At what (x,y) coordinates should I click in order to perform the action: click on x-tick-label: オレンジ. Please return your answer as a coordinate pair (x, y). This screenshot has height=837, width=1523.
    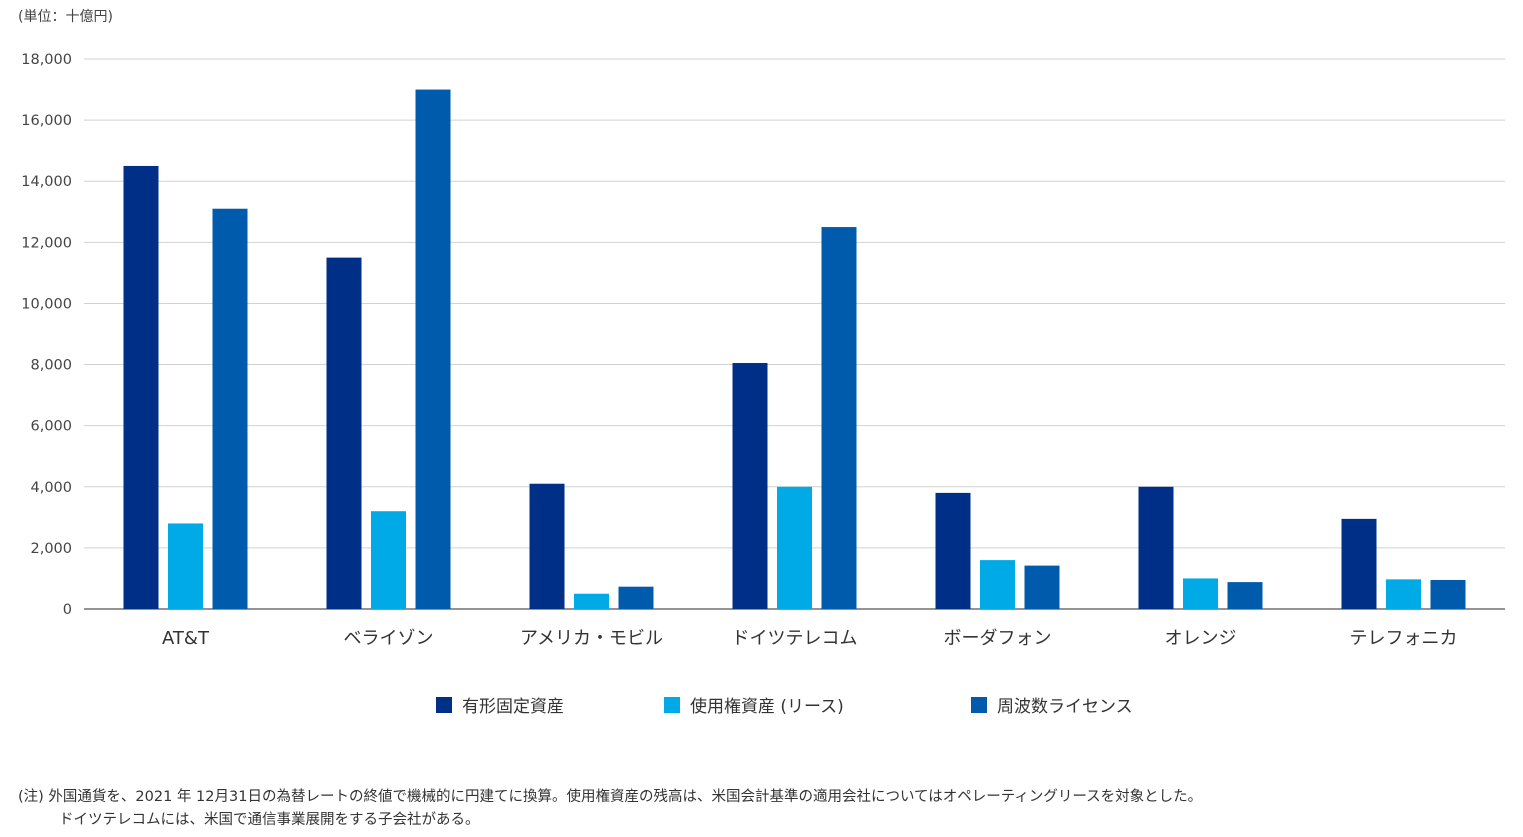
    Looking at the image, I should click on (1201, 638).